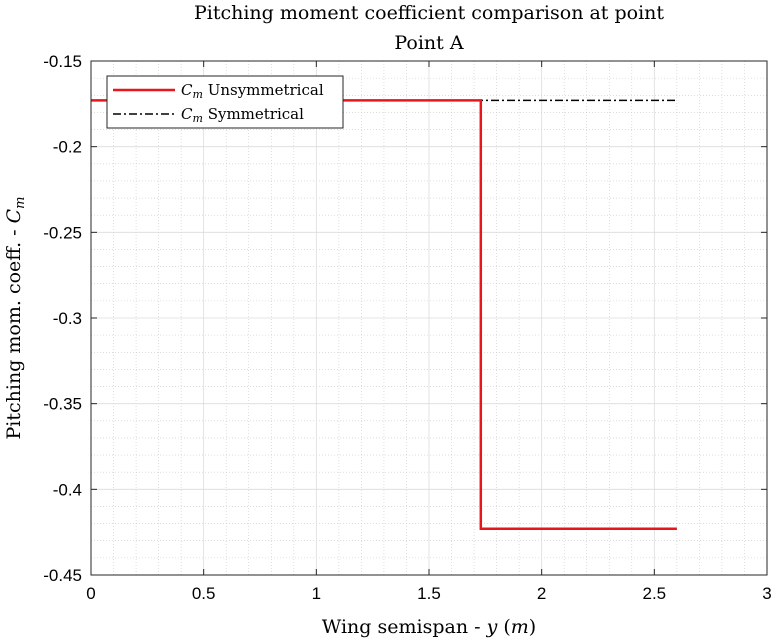  What do you see at coordinates (67, 147) in the screenshot?
I see `y-tick-label: -0.2` at bounding box center [67, 147].